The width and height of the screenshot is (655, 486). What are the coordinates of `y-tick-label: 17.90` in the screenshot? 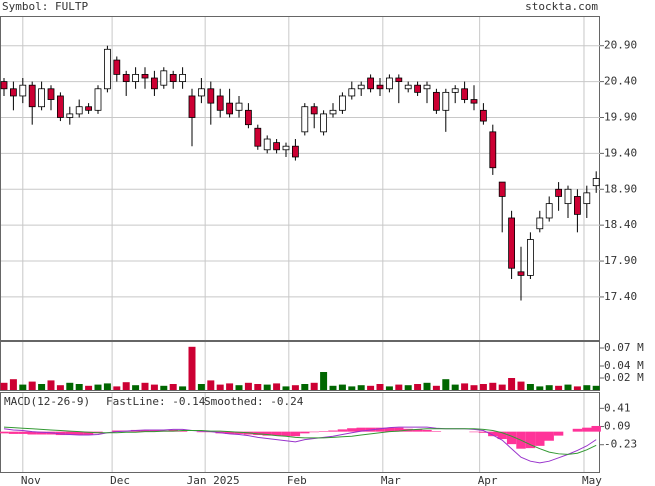 It's located at (620, 260).